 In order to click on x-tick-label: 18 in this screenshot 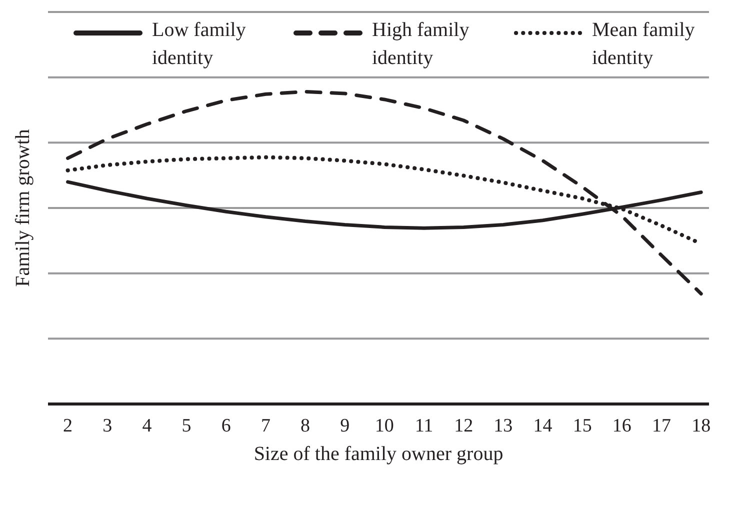, I will do `click(701, 425)`.